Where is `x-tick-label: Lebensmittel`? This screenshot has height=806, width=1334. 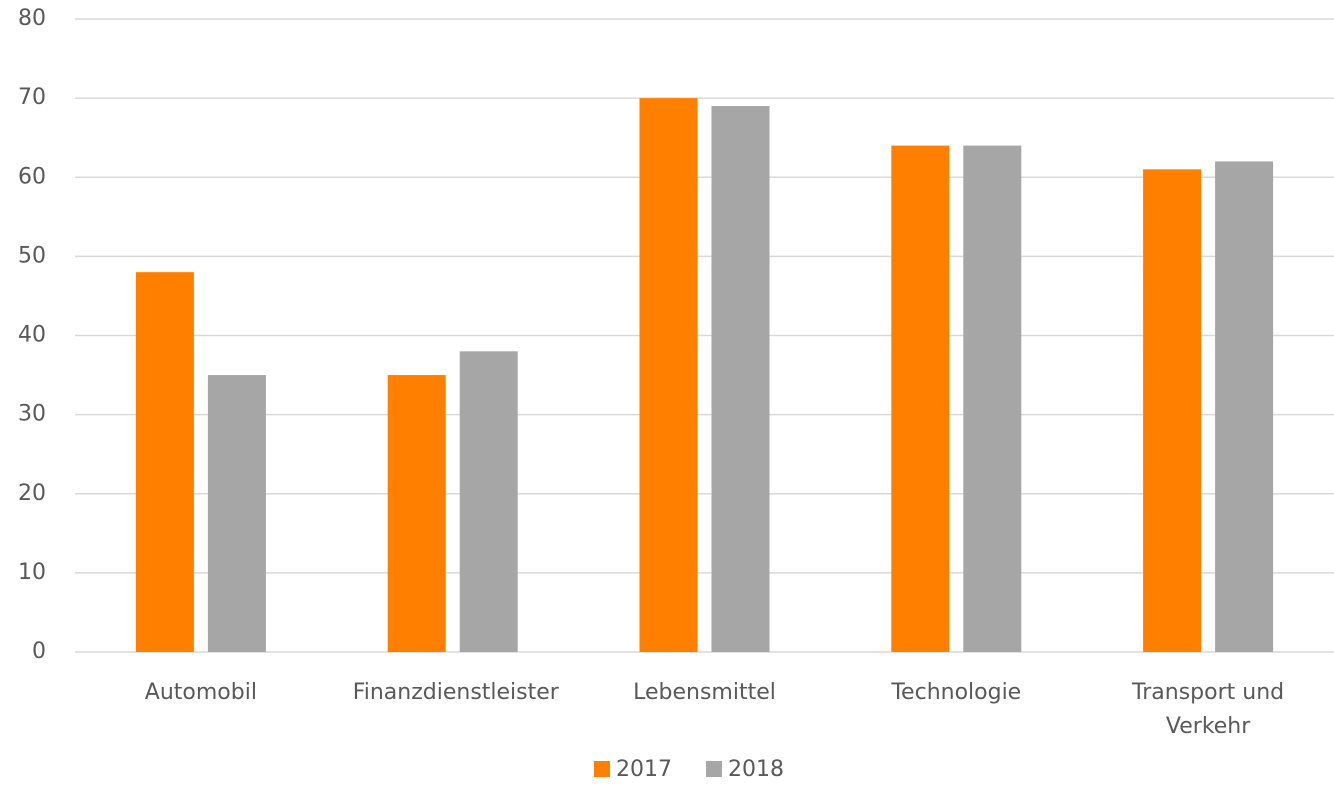 x-tick-label: Lebensmittel is located at coordinates (704, 692).